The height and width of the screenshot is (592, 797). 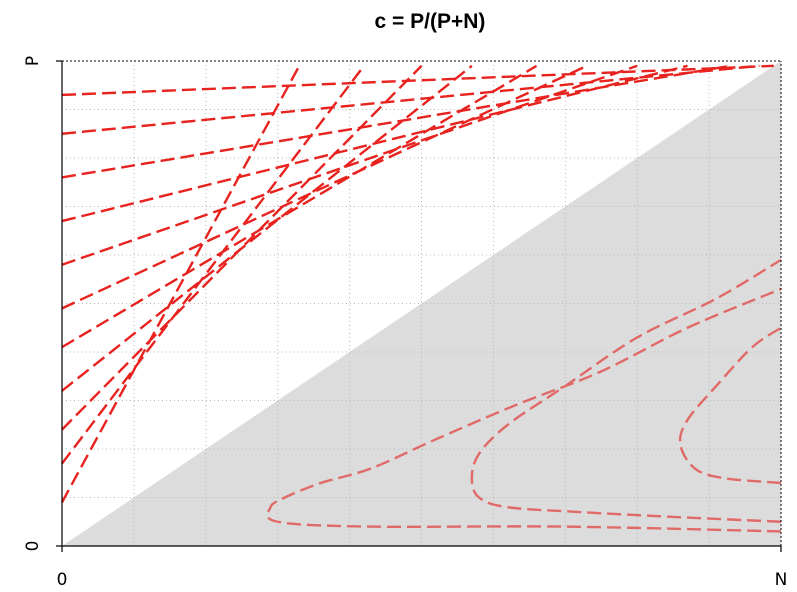 What do you see at coordinates (33, 546) in the screenshot?
I see `y-tick-label-min: 0` at bounding box center [33, 546].